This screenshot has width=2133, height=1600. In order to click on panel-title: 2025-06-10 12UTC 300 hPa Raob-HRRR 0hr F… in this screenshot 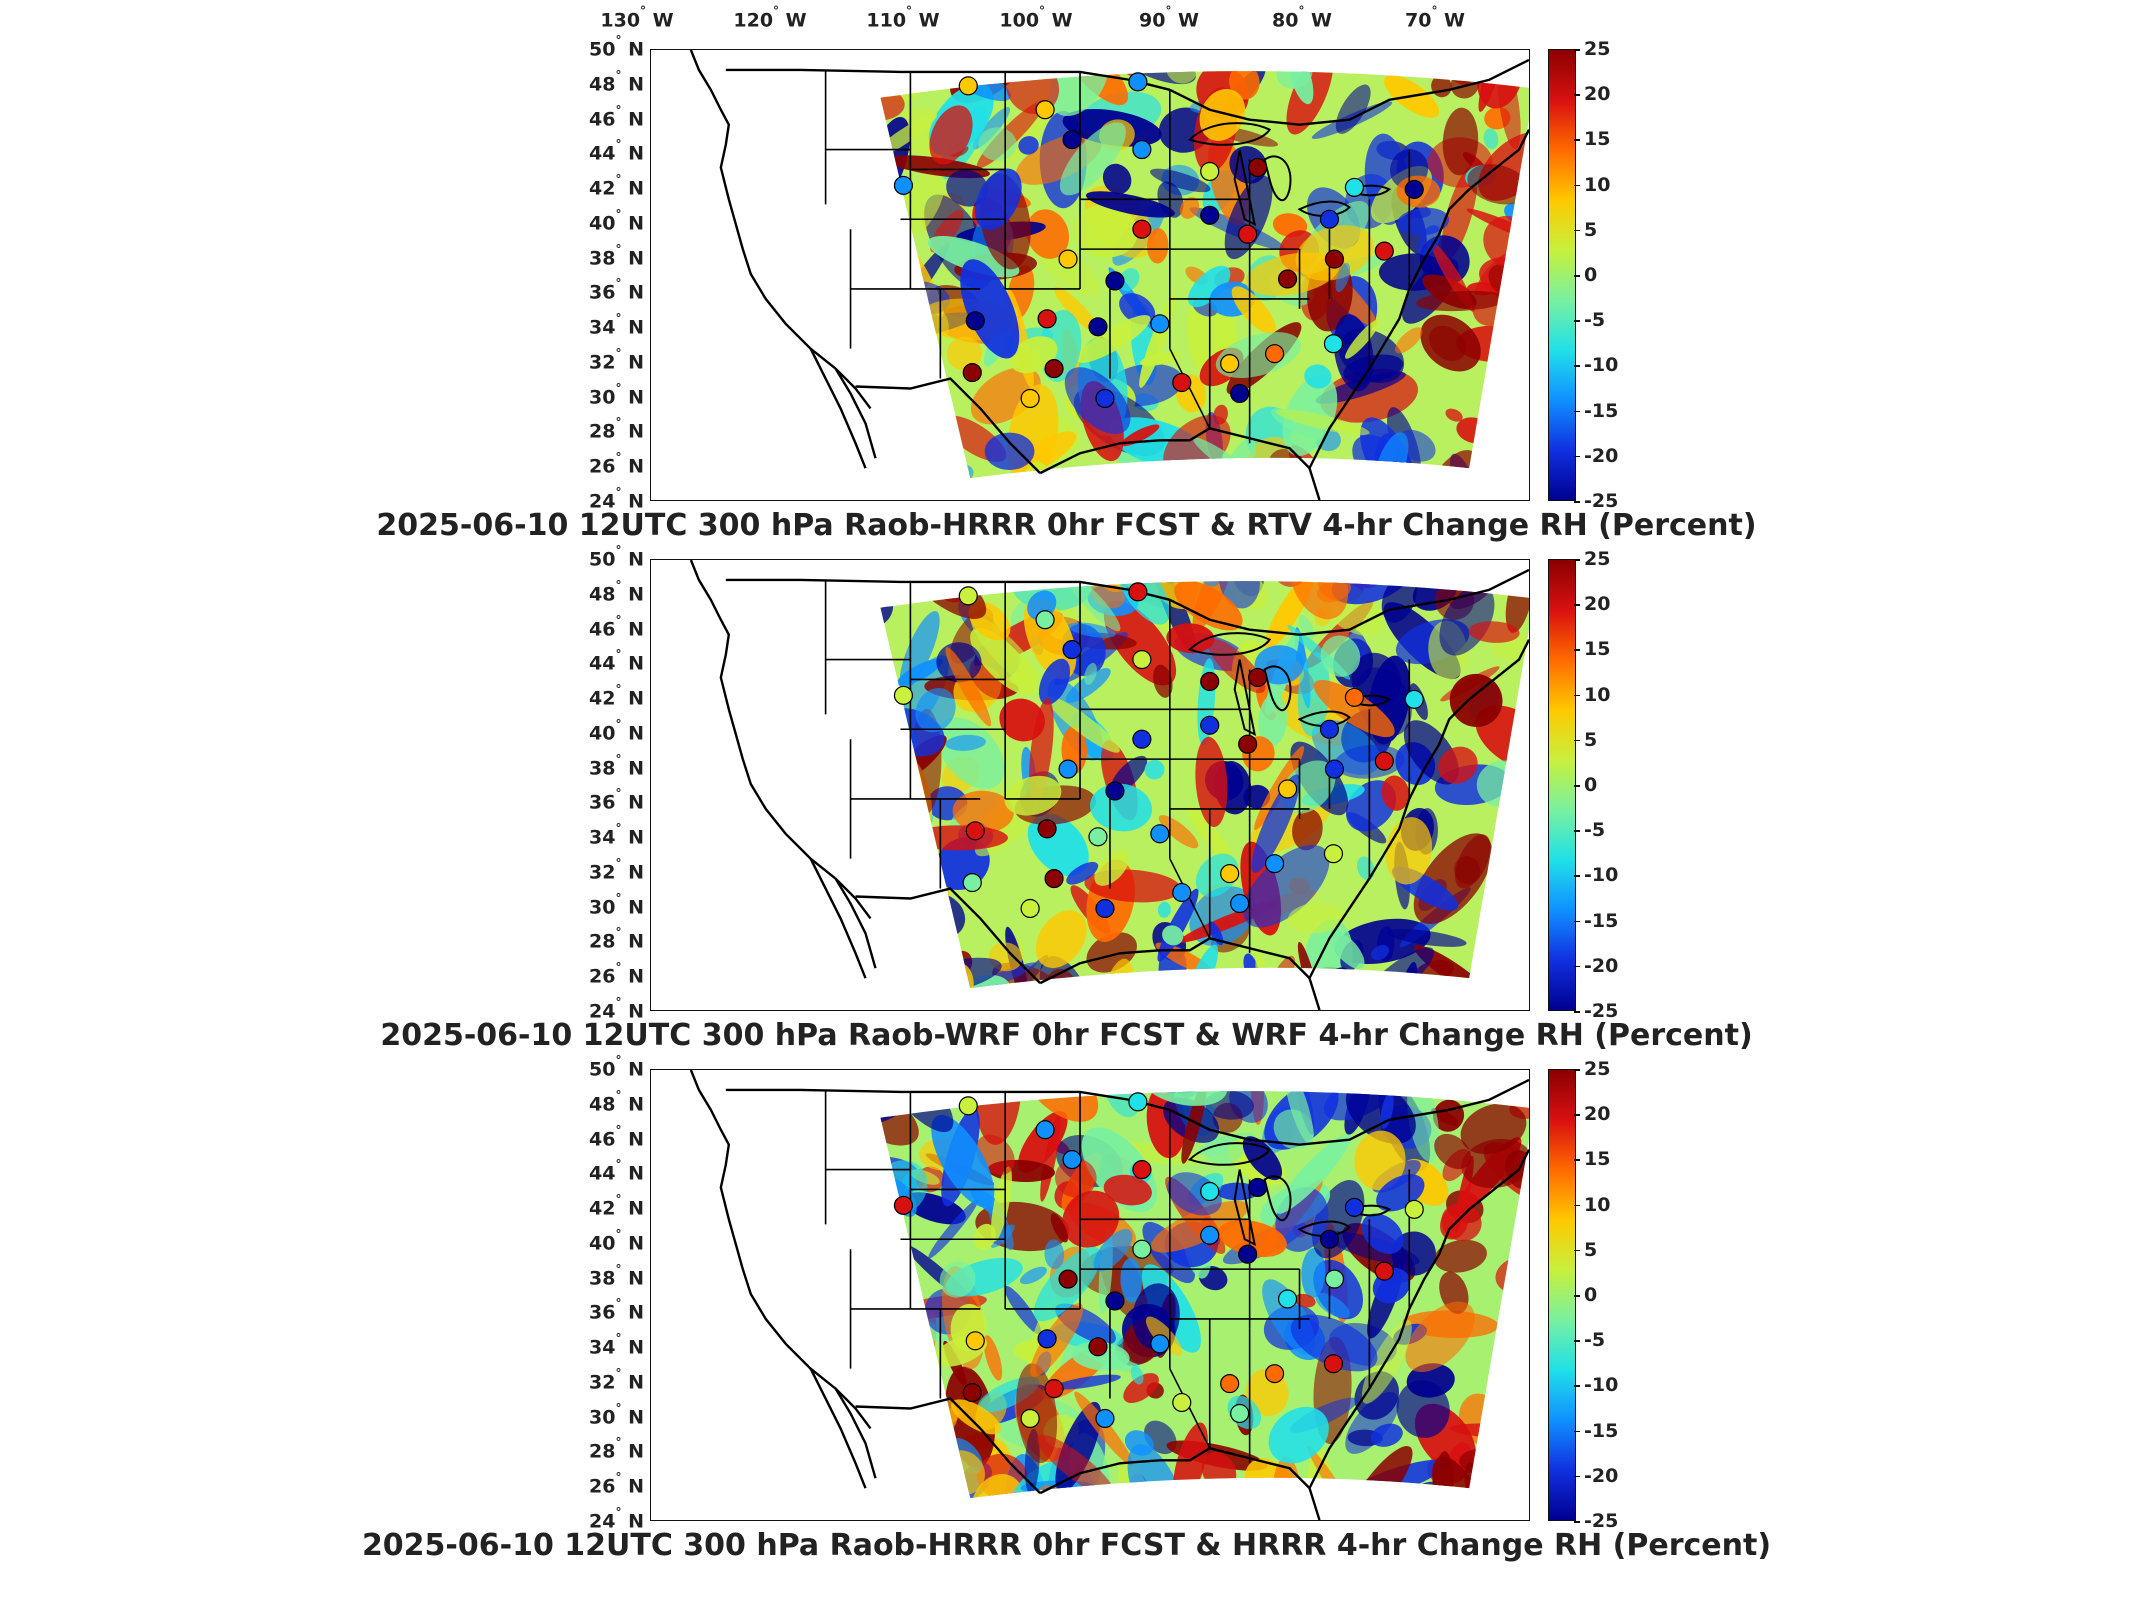, I will do `click(1066, 1545)`.